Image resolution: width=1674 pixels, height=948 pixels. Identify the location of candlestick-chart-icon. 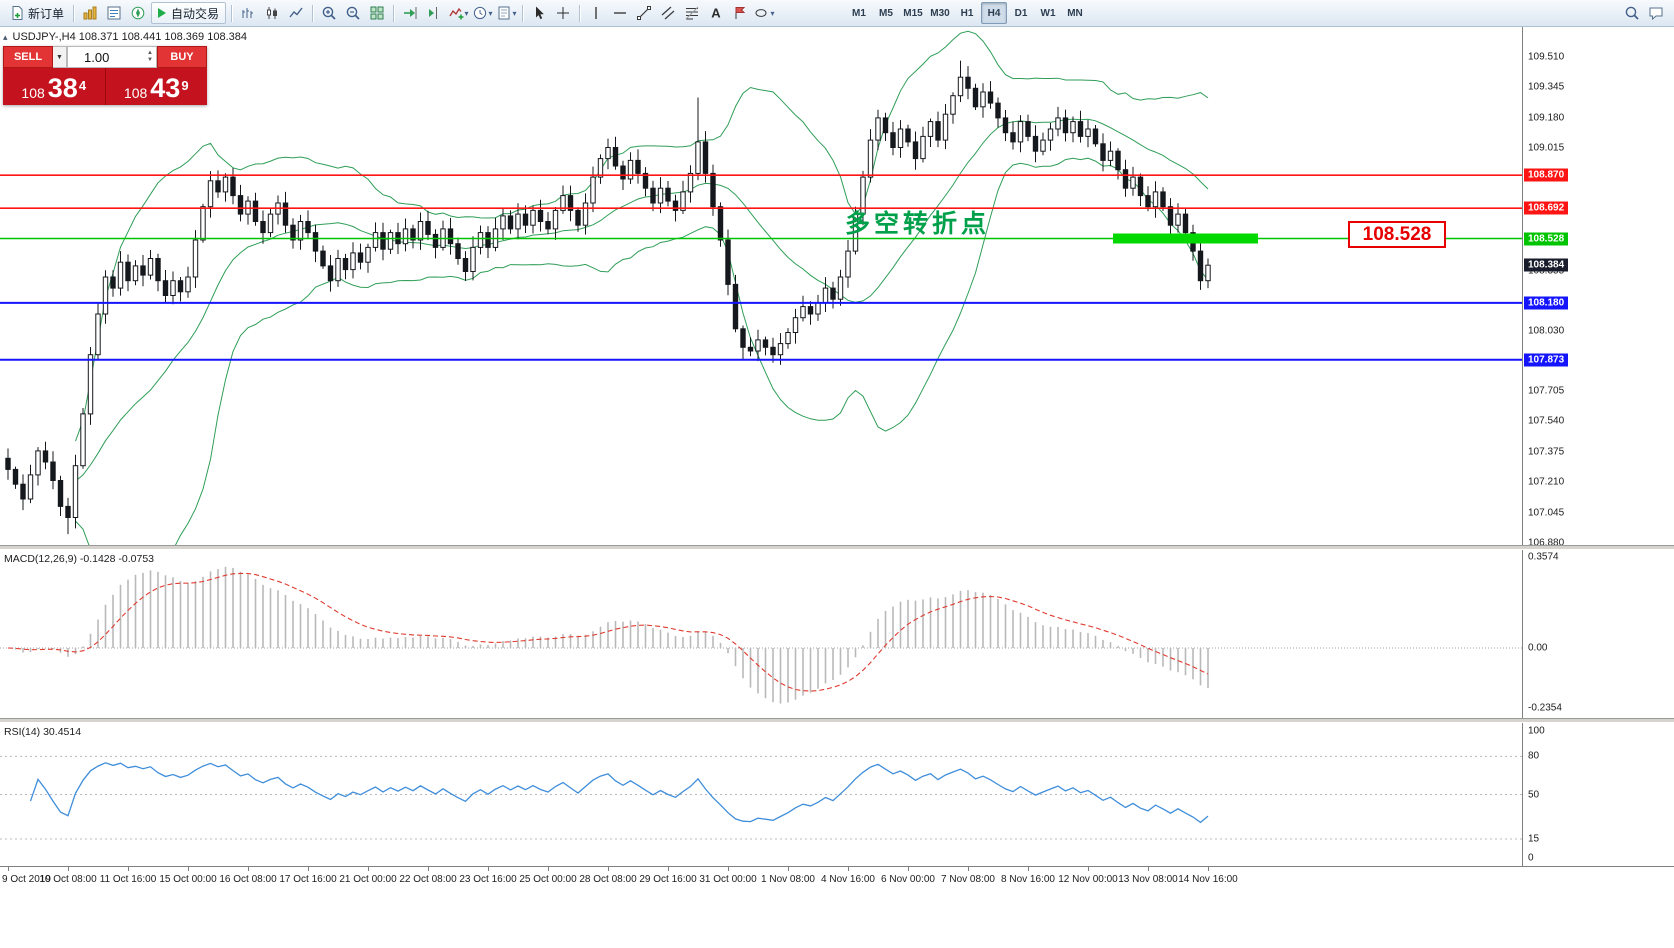
(272, 13).